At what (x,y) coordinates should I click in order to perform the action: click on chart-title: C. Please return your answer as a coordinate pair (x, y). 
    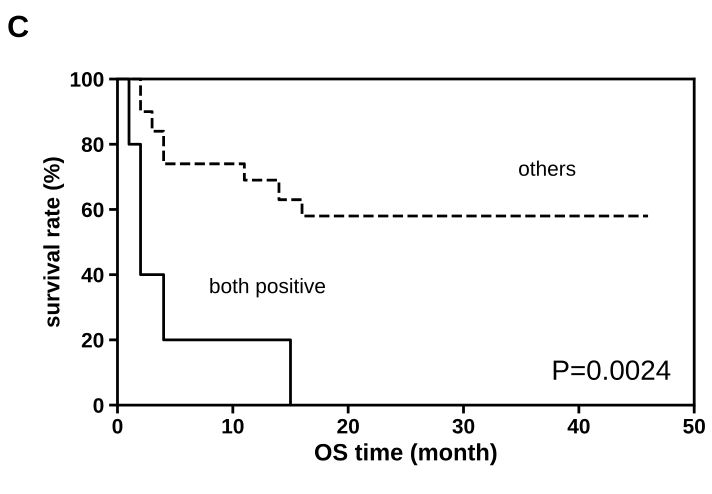
    Looking at the image, I should click on (18, 27).